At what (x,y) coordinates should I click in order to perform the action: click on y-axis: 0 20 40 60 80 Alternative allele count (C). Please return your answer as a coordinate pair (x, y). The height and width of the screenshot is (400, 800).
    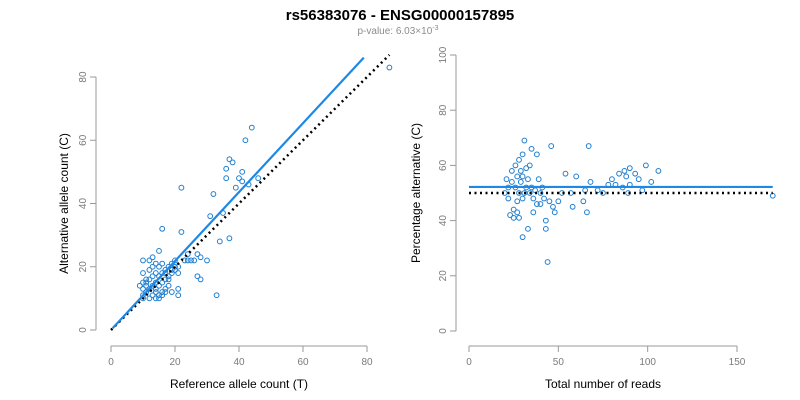
    Looking at the image, I should click on (77, 202).